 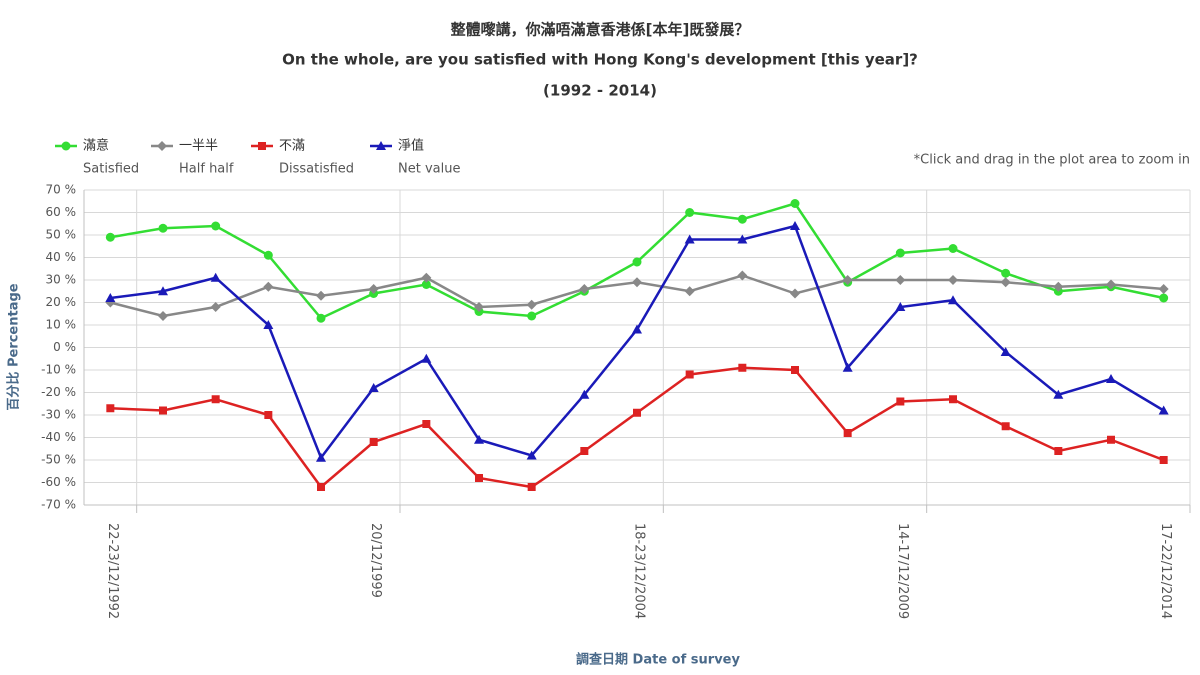 What do you see at coordinates (61, 302) in the screenshot?
I see `y-tick-label: 20 %` at bounding box center [61, 302].